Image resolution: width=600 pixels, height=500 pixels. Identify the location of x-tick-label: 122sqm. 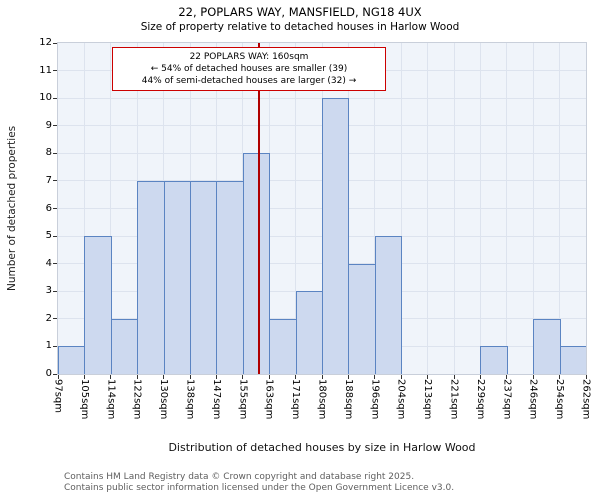
(137, 399).